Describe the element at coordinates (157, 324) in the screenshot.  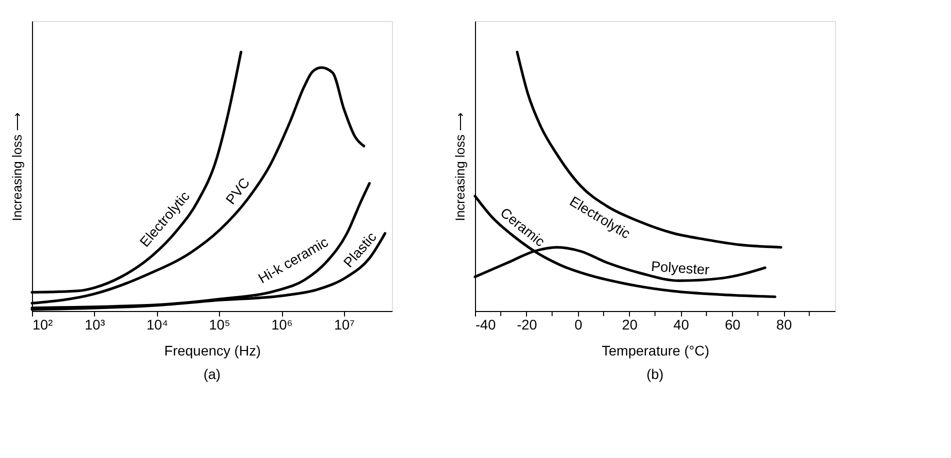
I see `x-tick-label: 10⁴` at that location.